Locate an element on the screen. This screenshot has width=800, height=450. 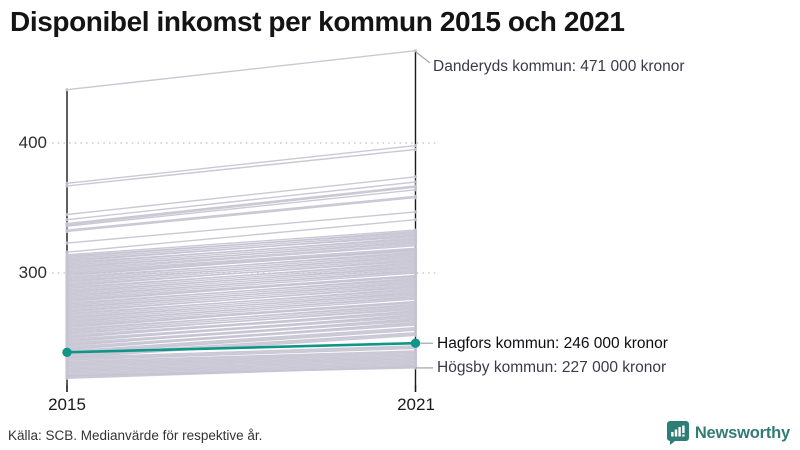
newsworthy-wordmark: Newsworthy is located at coordinates (742, 432).